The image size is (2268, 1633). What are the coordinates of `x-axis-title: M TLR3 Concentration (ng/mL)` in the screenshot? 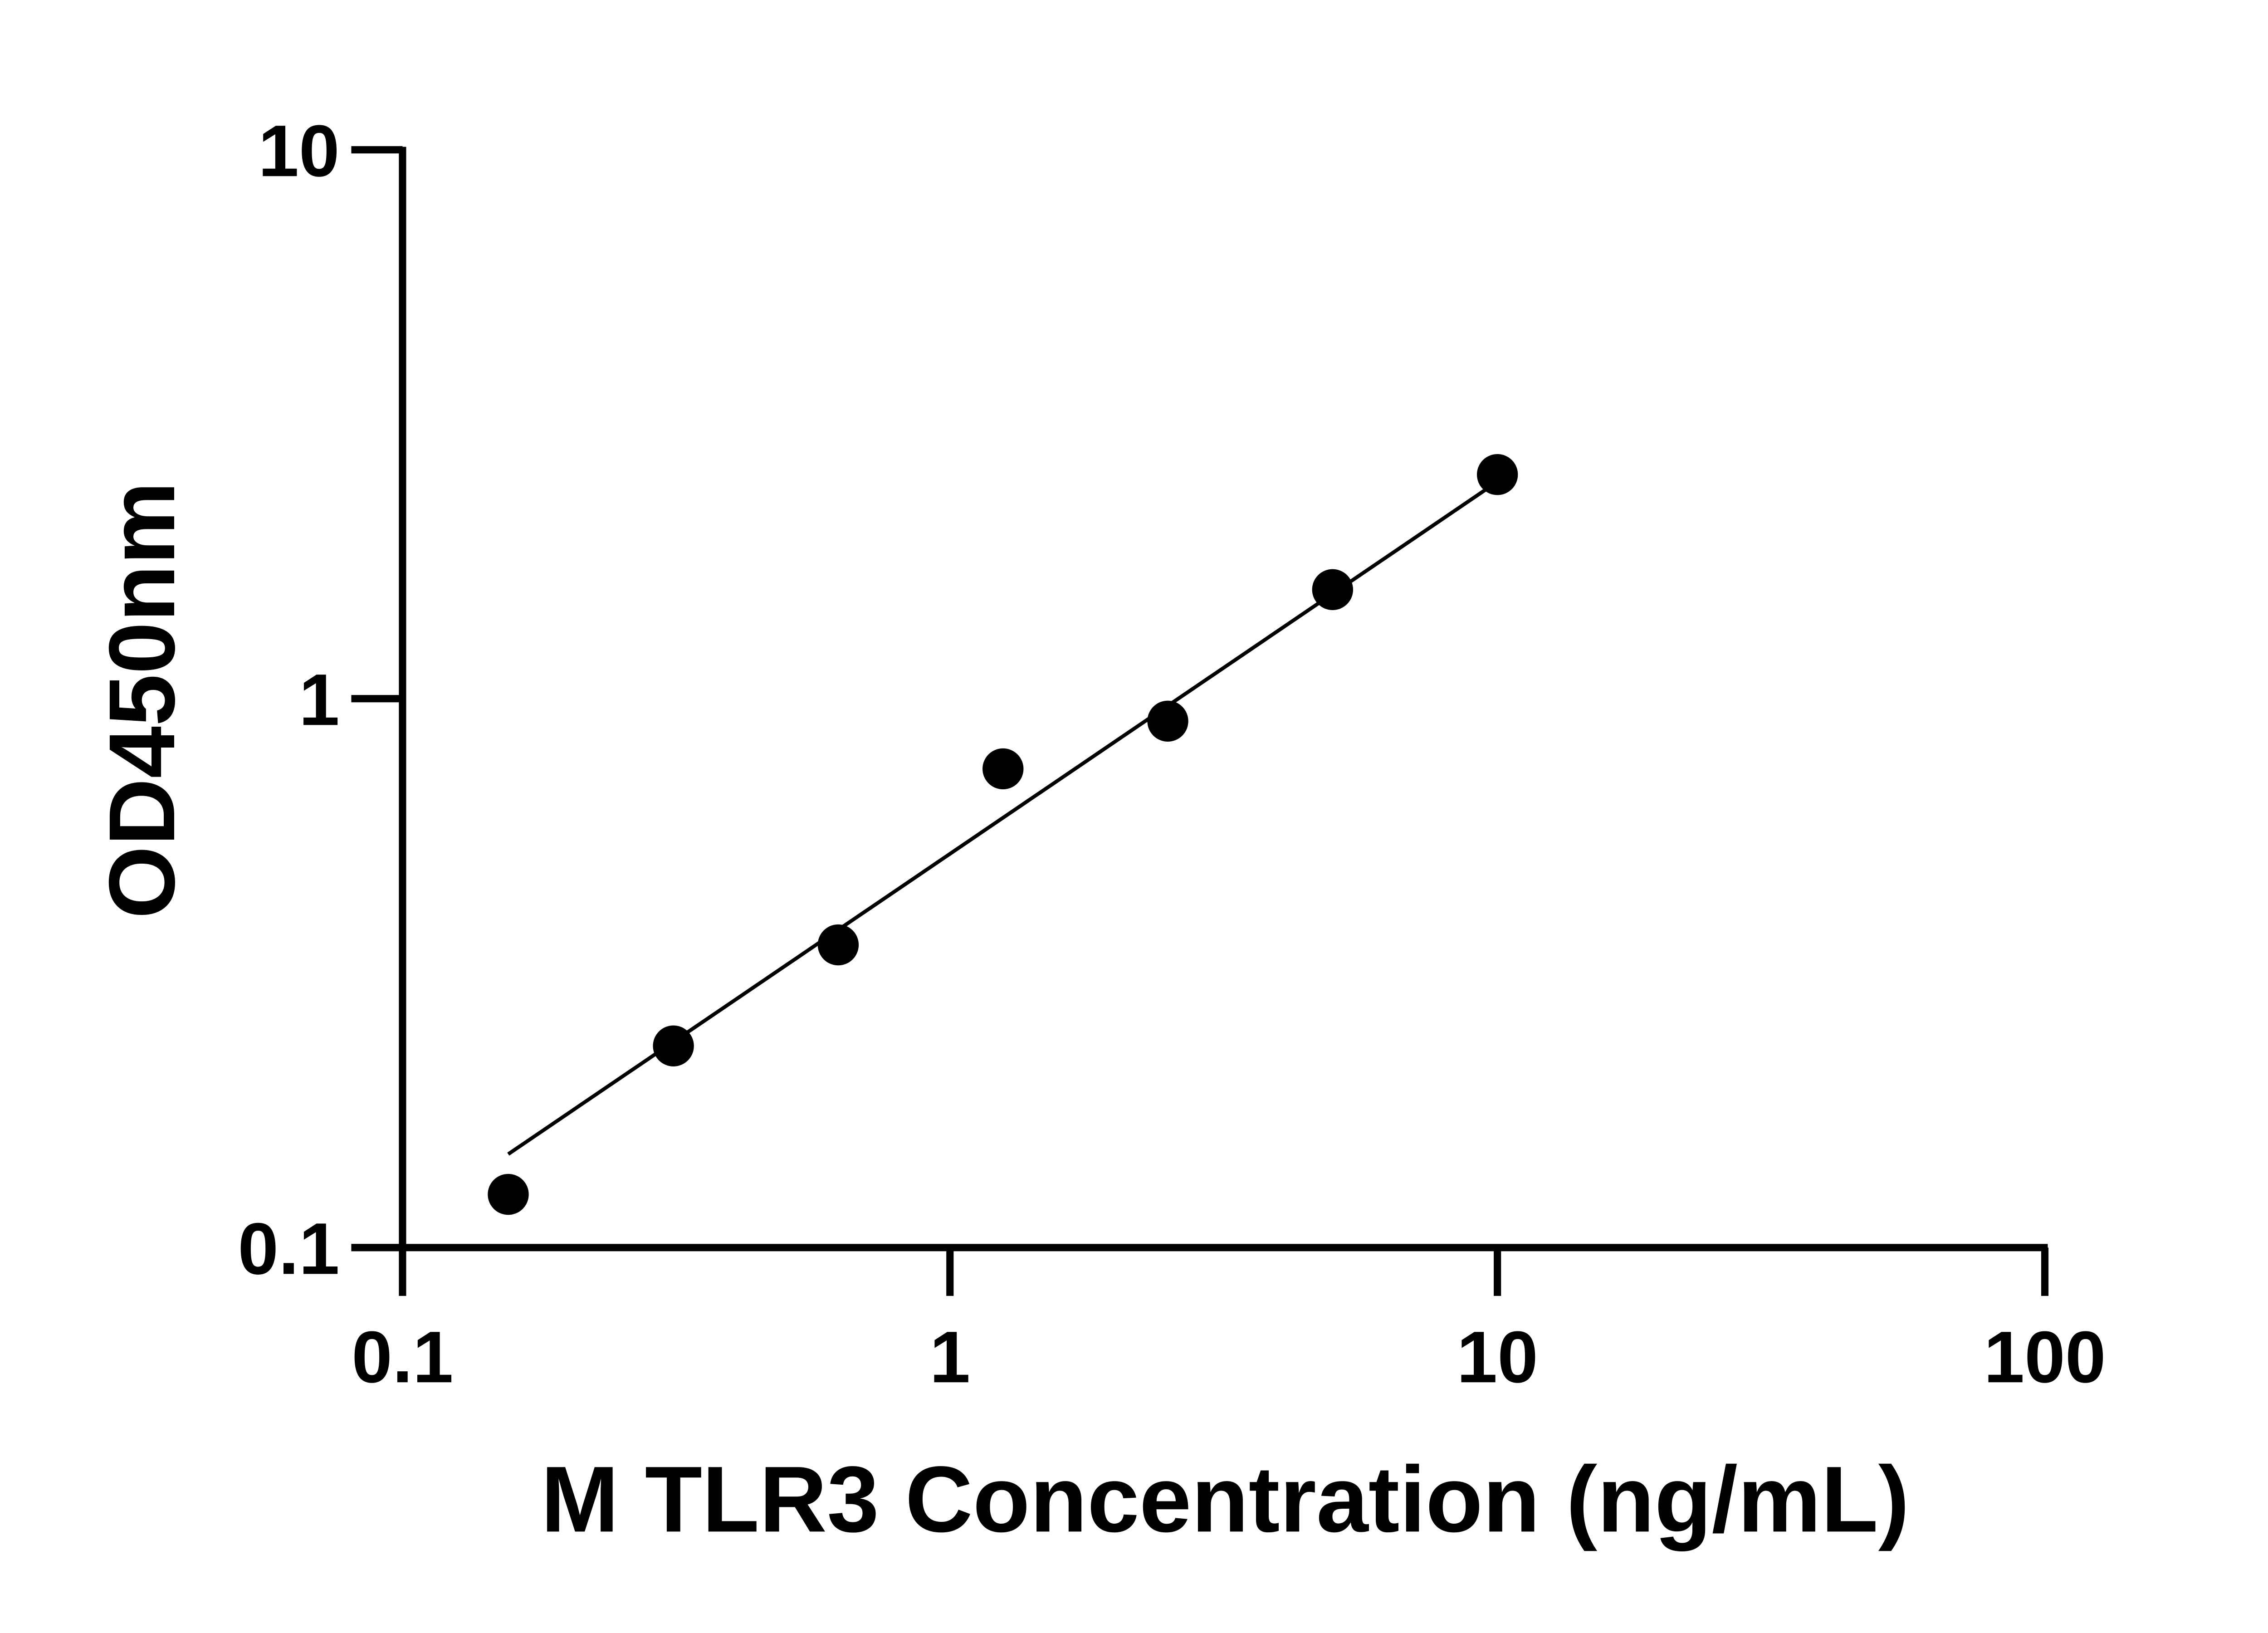 It's located at (1225, 1499).